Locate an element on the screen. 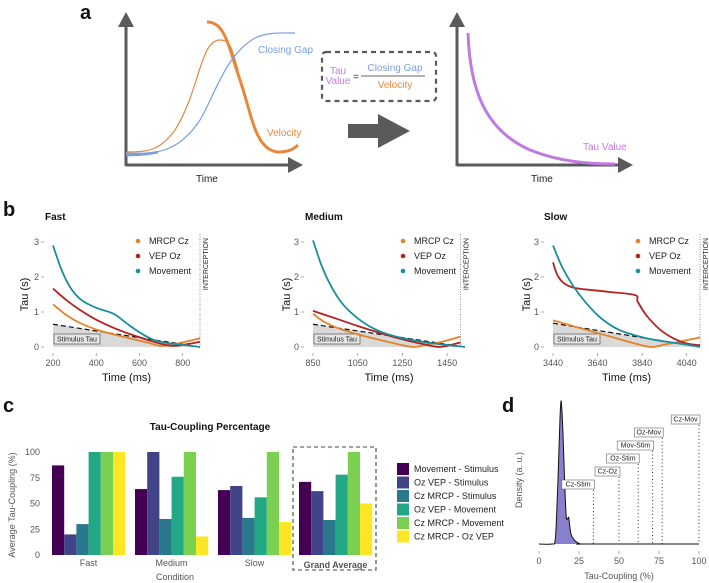 This screenshot has width=709, height=583. marker-label: Oz-Stim is located at coordinates (622, 459).